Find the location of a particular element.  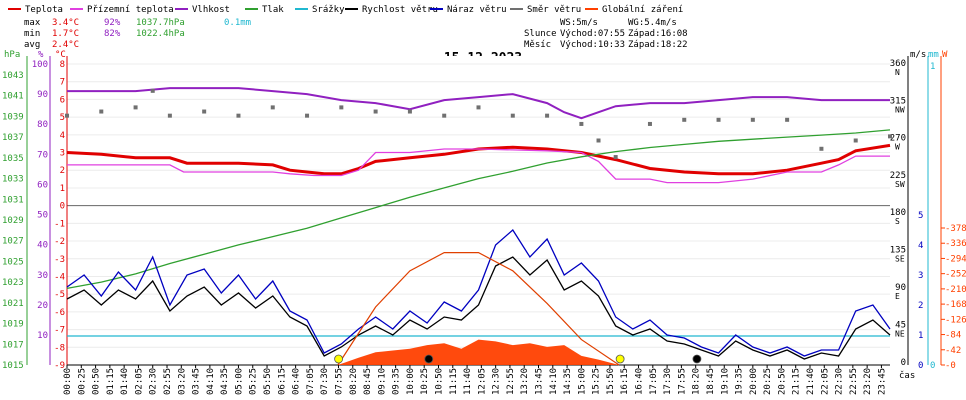

dir-compass-label: NE is located at coordinates (900, 334).